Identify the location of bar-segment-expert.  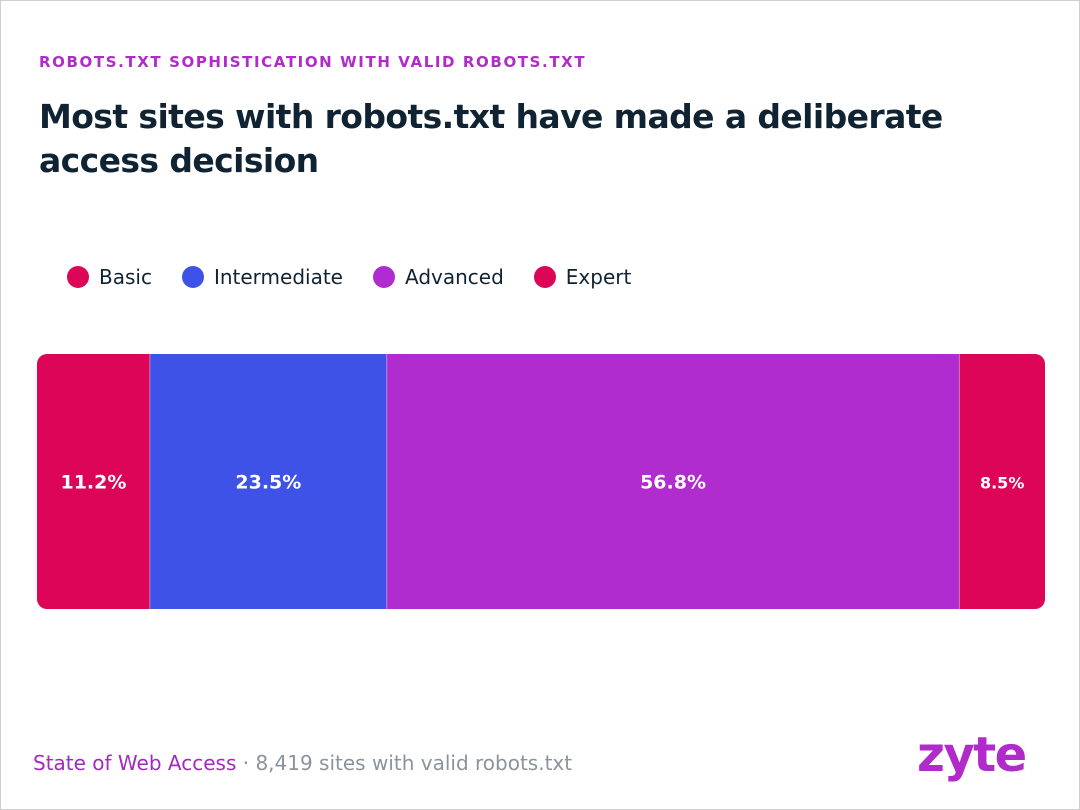
(1002, 481).